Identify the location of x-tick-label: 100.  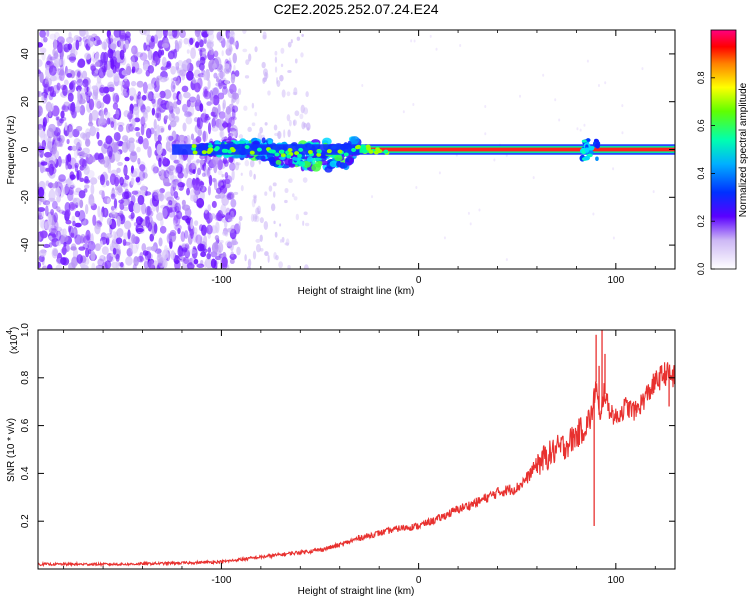
(615, 280).